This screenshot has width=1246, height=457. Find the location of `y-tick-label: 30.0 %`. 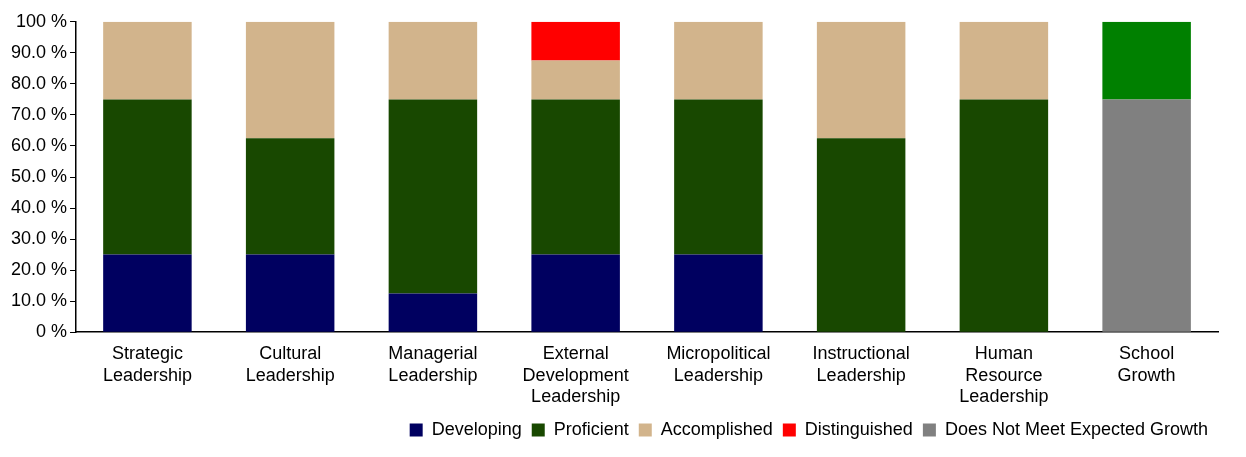

y-tick-label: 30.0 % is located at coordinates (39, 238).